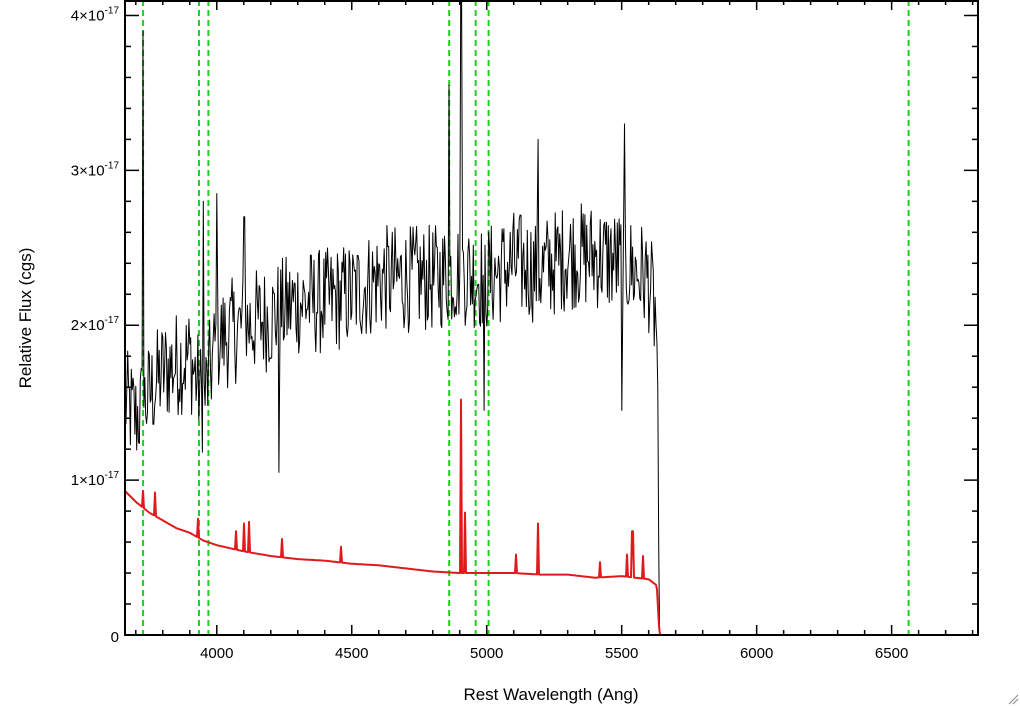 Image resolution: width=1020 pixels, height=706 pixels. What do you see at coordinates (95, 169) in the screenshot?
I see `y-tick-label: 3×10⁻¹⁷` at bounding box center [95, 169].